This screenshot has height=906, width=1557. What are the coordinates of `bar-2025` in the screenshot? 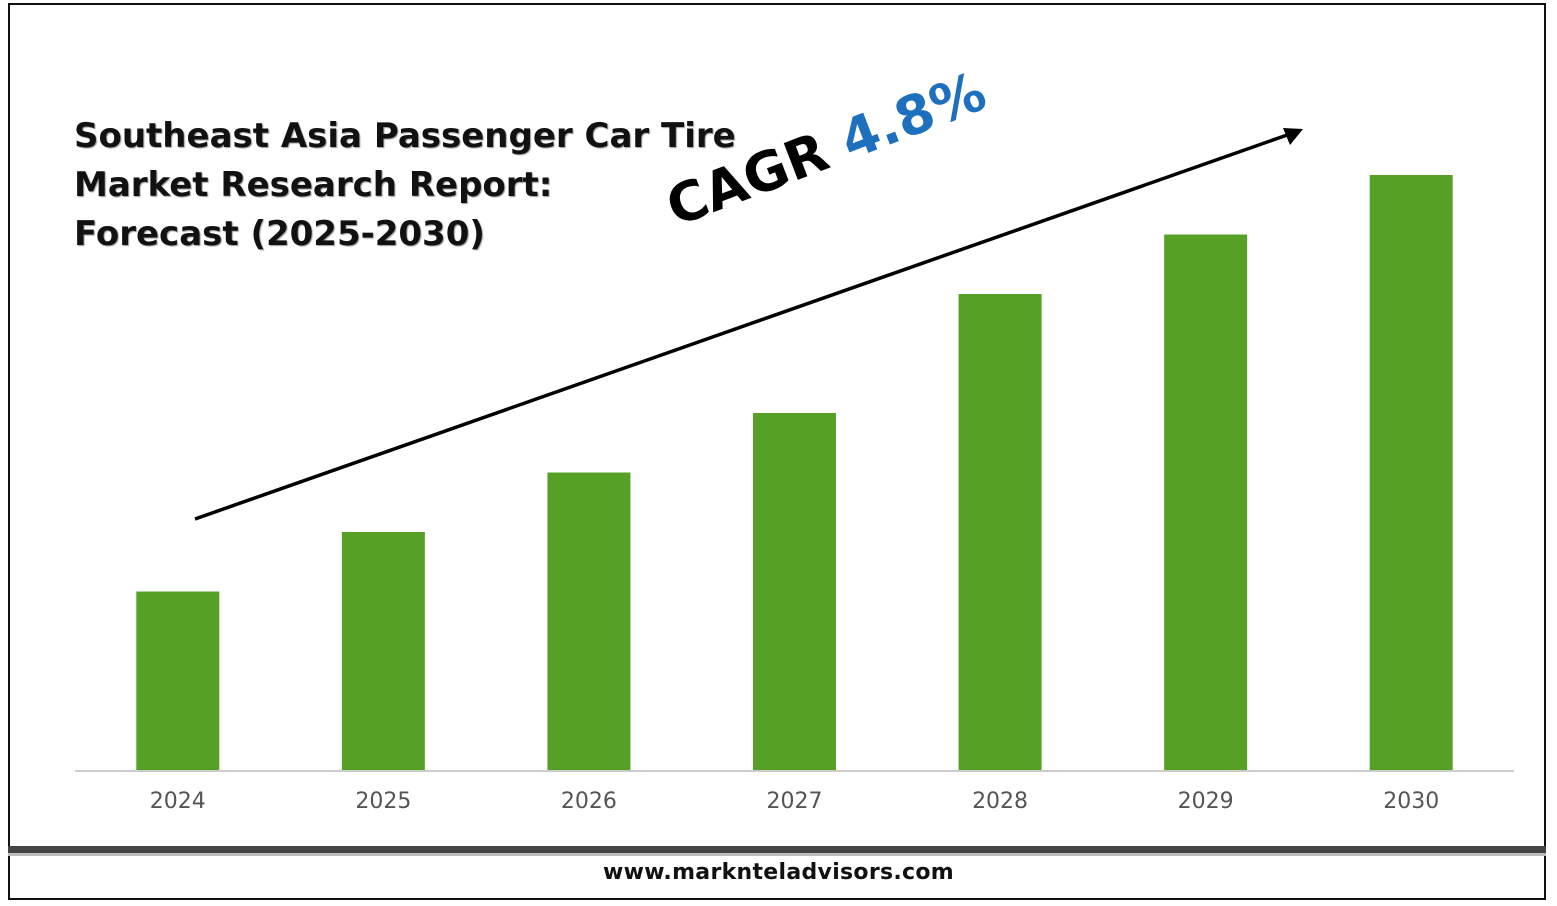 It's located at (383, 651).